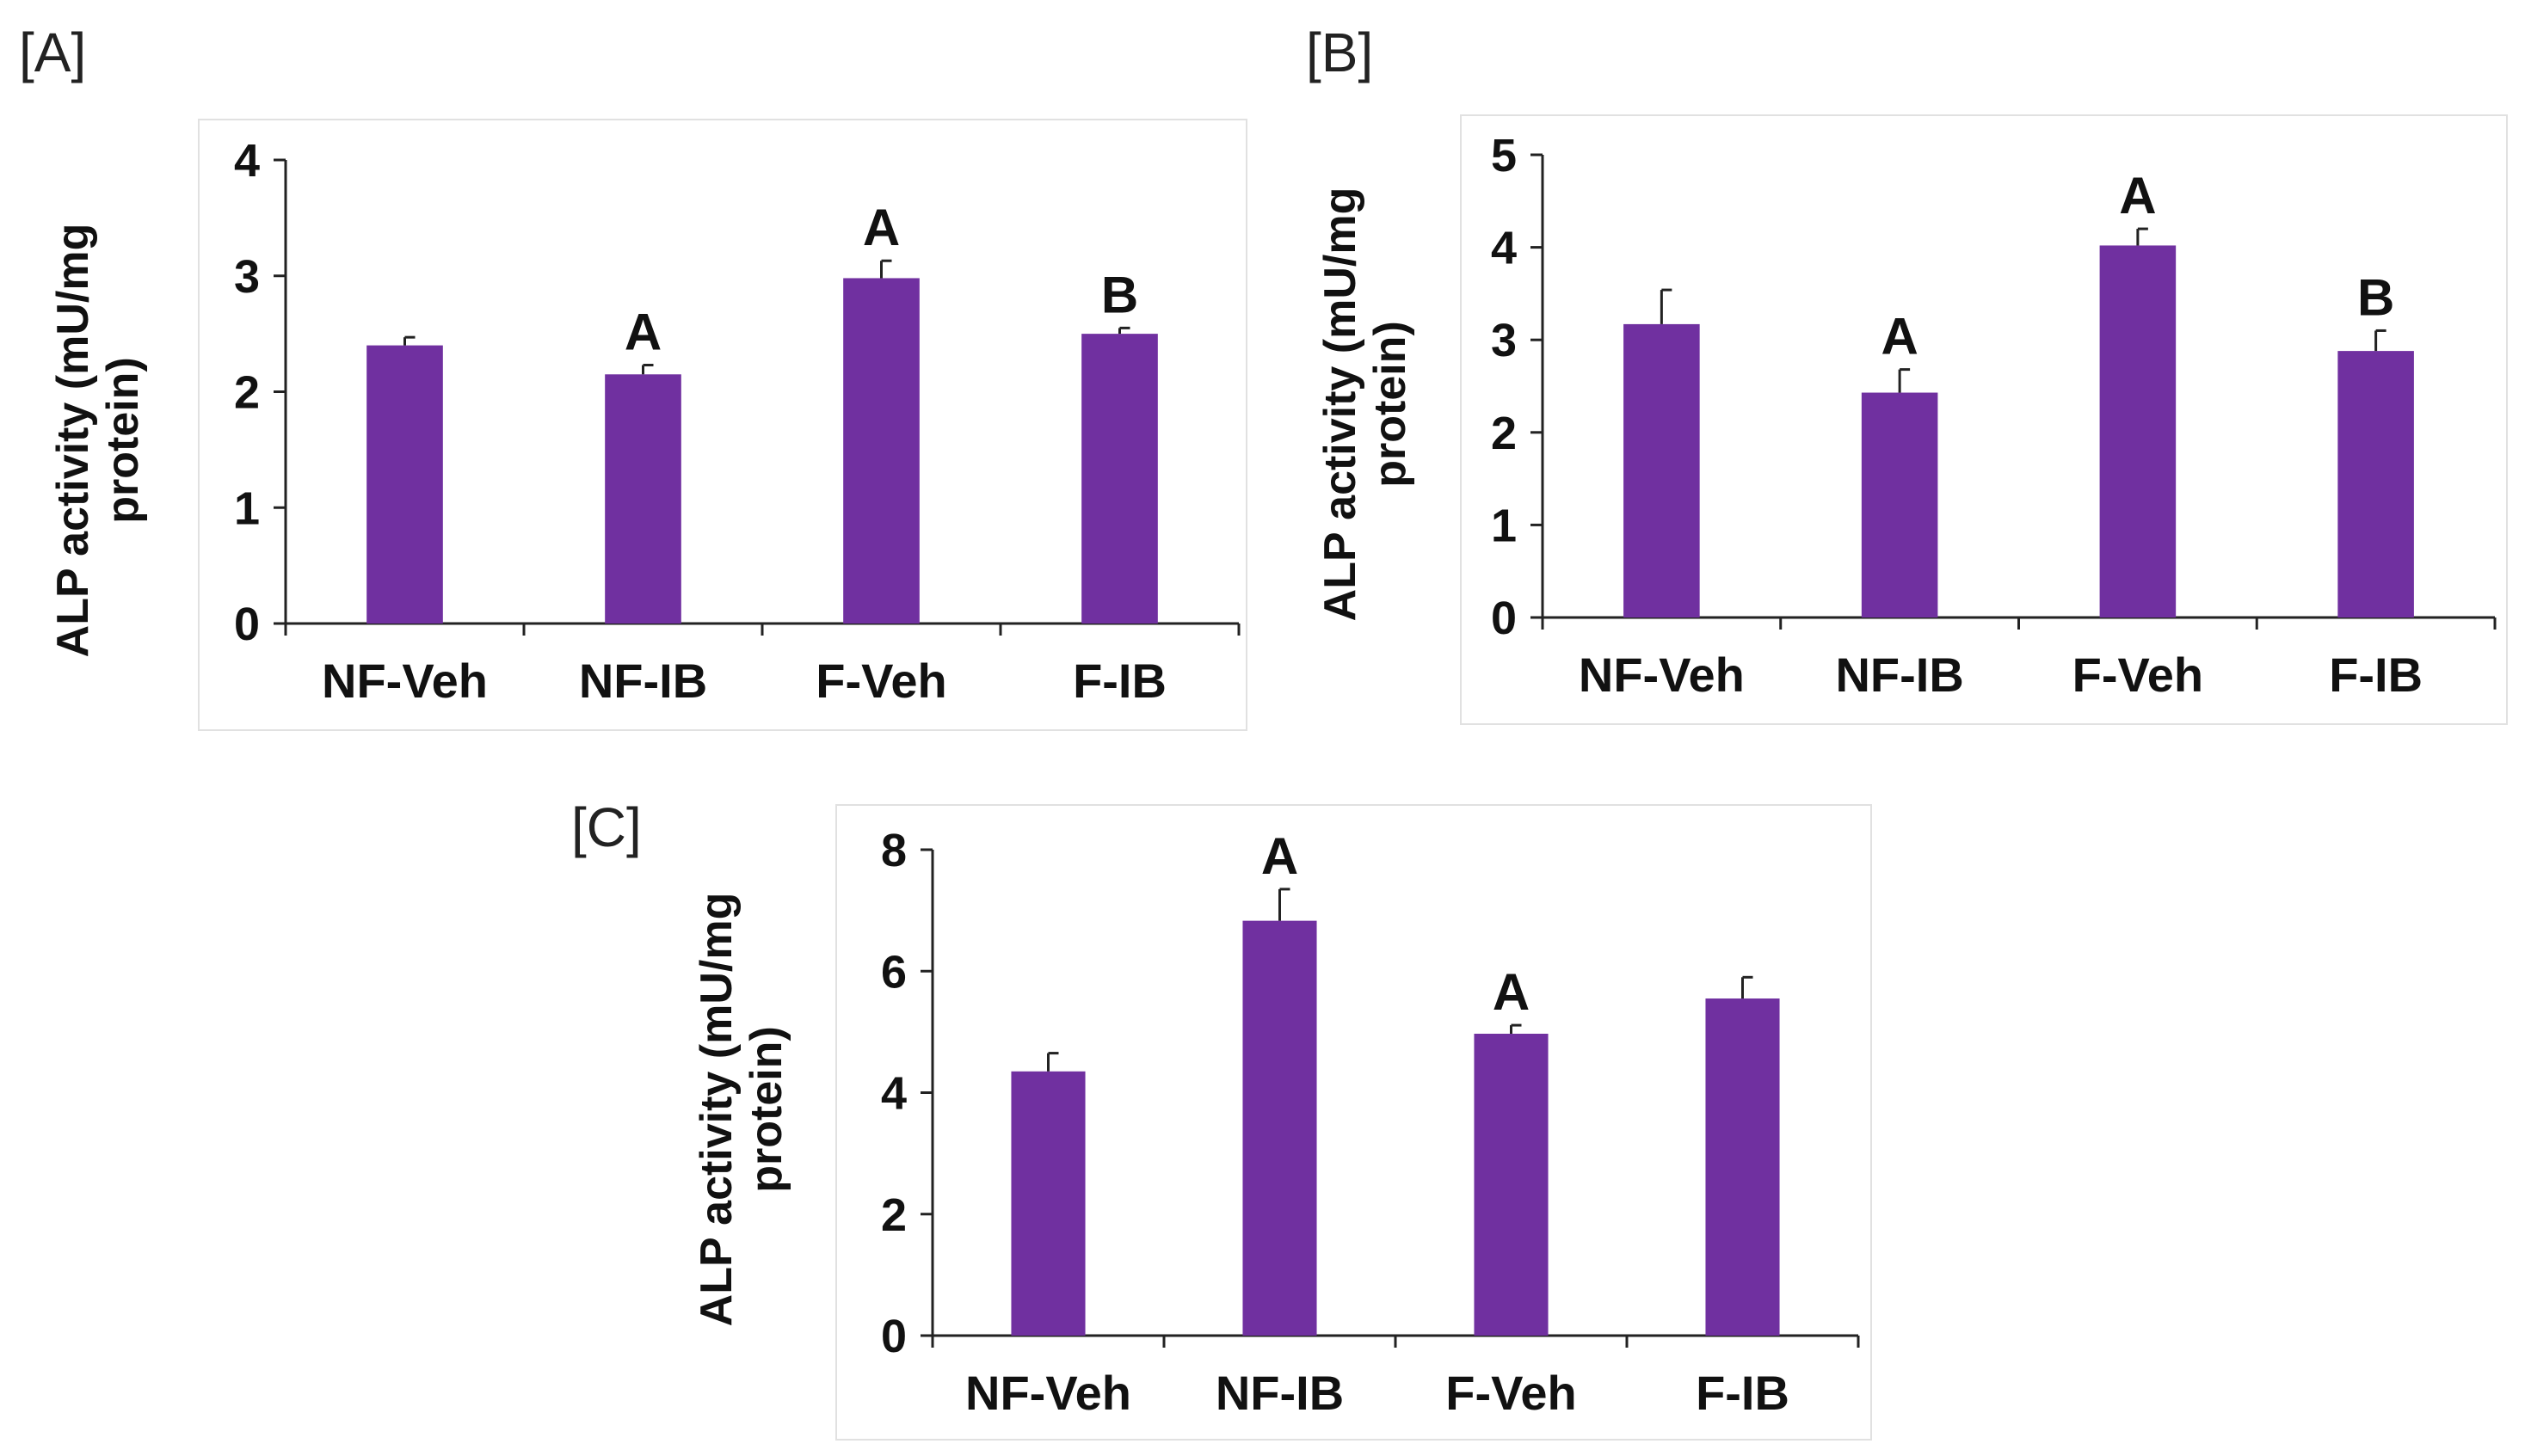  I want to click on y-tick-label: 5, so click(1504, 156).